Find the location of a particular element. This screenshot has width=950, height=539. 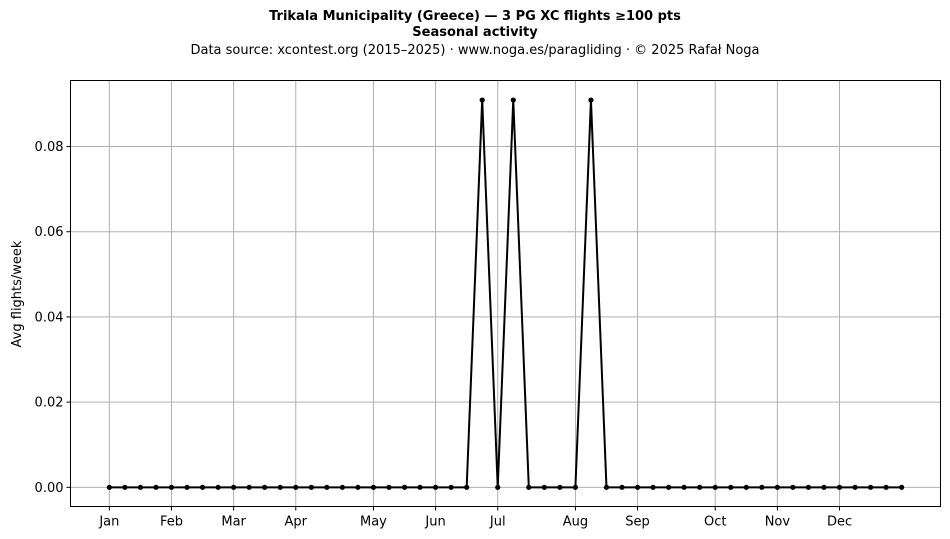

x-tick-label: Oct is located at coordinates (715, 522).